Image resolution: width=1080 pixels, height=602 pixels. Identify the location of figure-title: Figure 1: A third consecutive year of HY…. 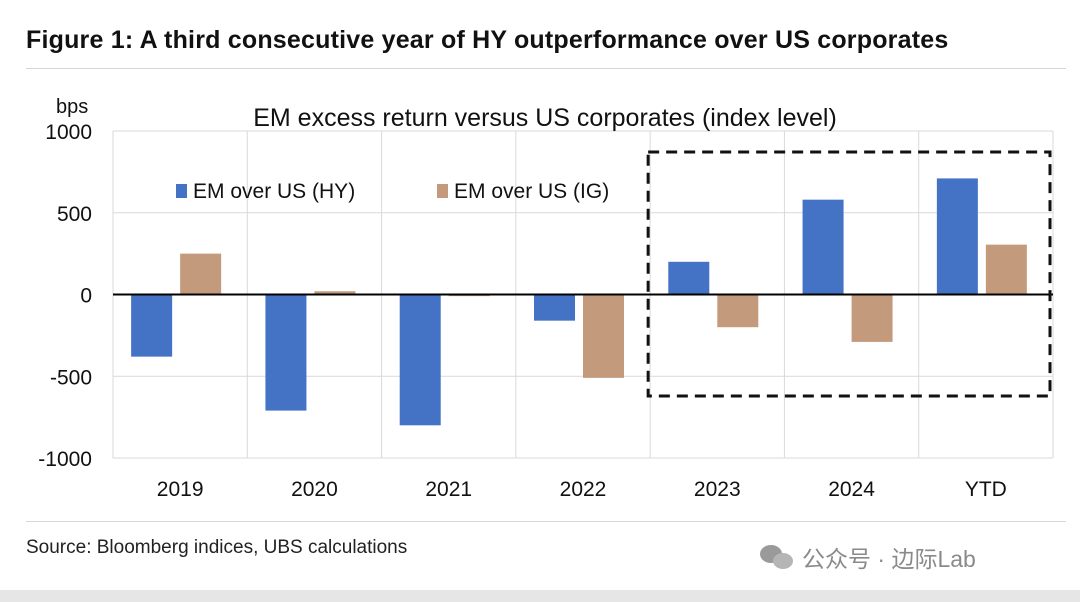
(487, 40).